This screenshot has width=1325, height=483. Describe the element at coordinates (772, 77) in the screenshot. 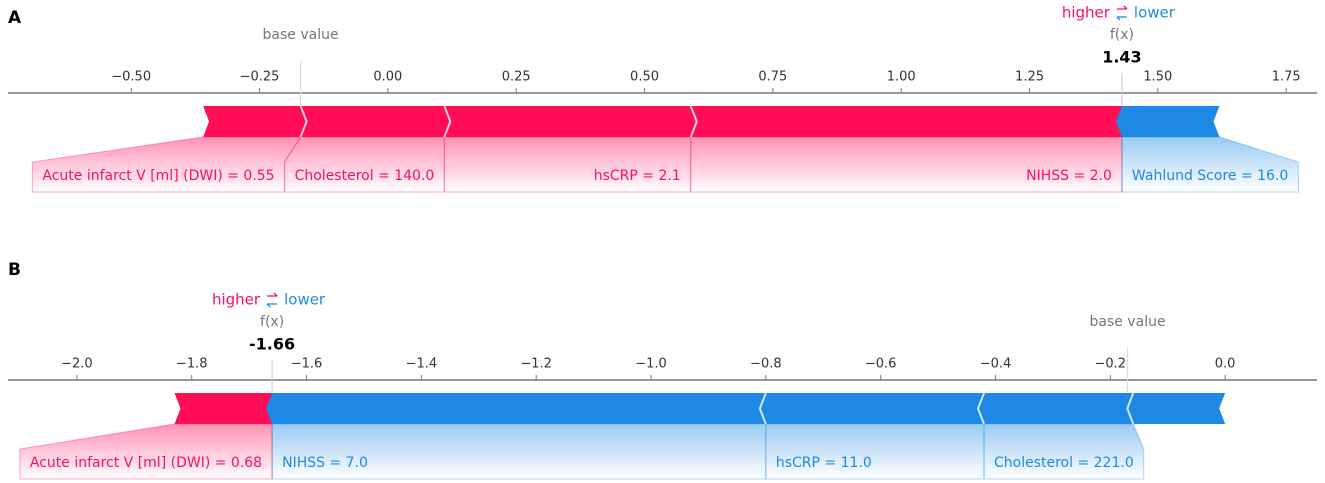

I see `x-tick-label: 0.75` at that location.